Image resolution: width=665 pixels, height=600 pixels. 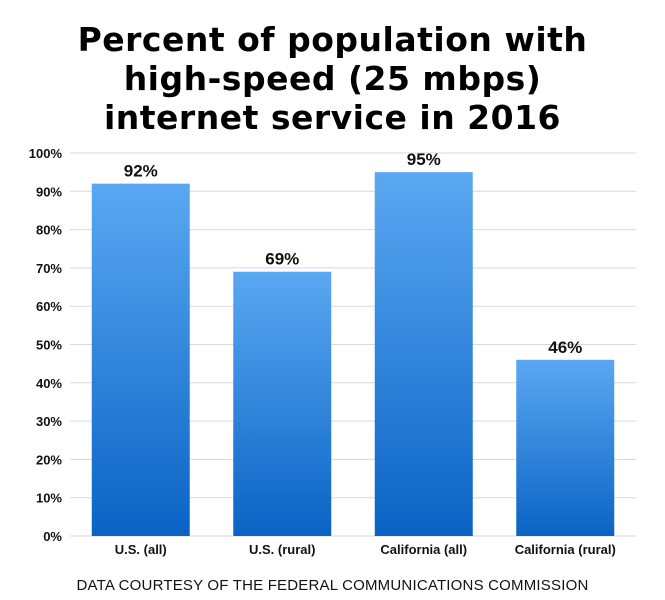 What do you see at coordinates (282, 549) in the screenshot?
I see `x-tick-label-1: U.S. (rural)` at bounding box center [282, 549].